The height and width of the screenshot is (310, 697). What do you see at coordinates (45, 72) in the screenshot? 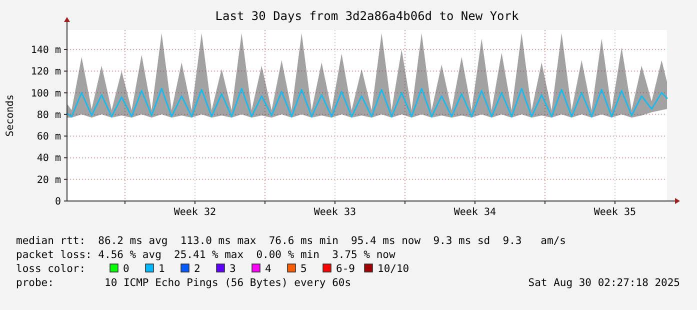
I see `y-tick-label: 120 m` at bounding box center [45, 72].